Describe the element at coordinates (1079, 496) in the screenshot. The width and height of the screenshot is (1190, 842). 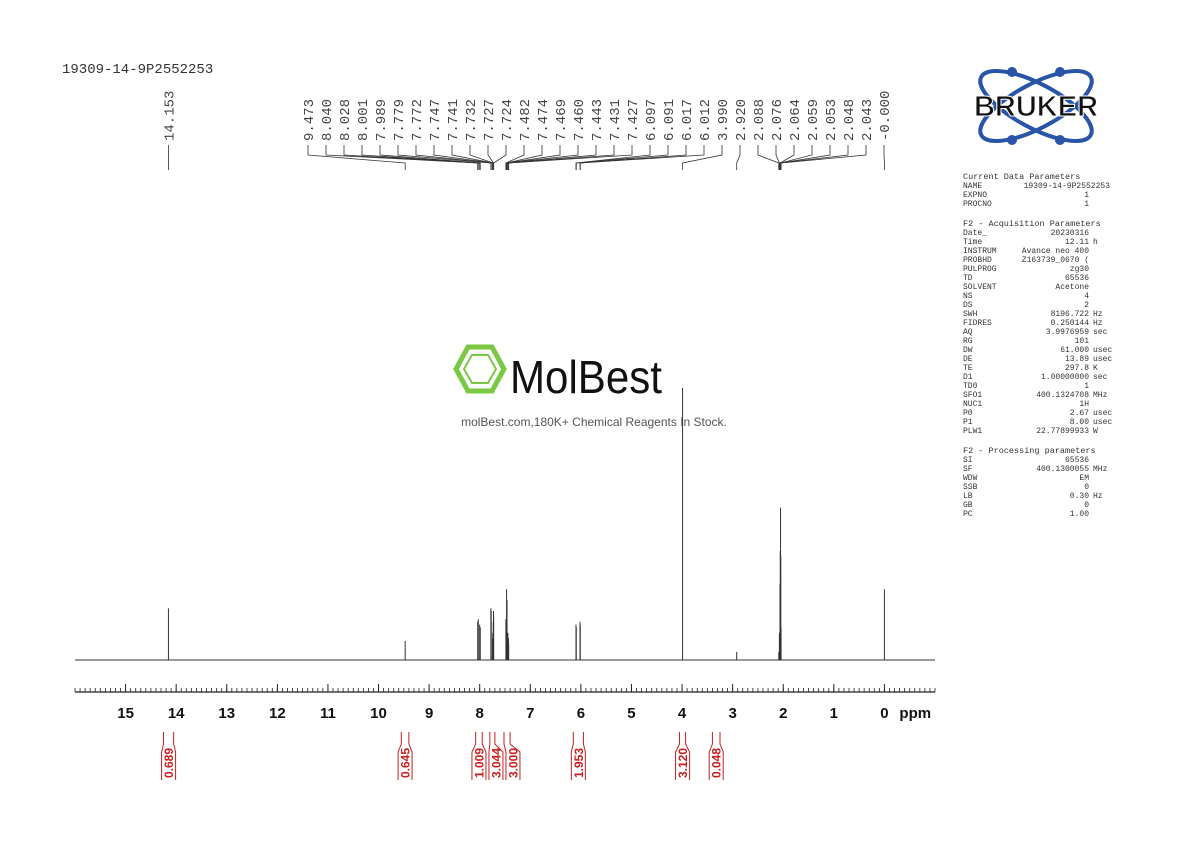
I see `param-value: 0.30` at that location.